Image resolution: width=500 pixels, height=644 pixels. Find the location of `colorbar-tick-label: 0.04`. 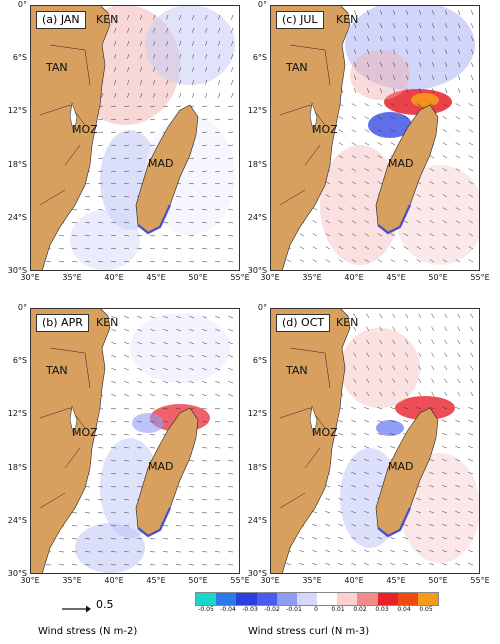

colorbar-tick-label: 0.04 is located at coordinates (404, 609).